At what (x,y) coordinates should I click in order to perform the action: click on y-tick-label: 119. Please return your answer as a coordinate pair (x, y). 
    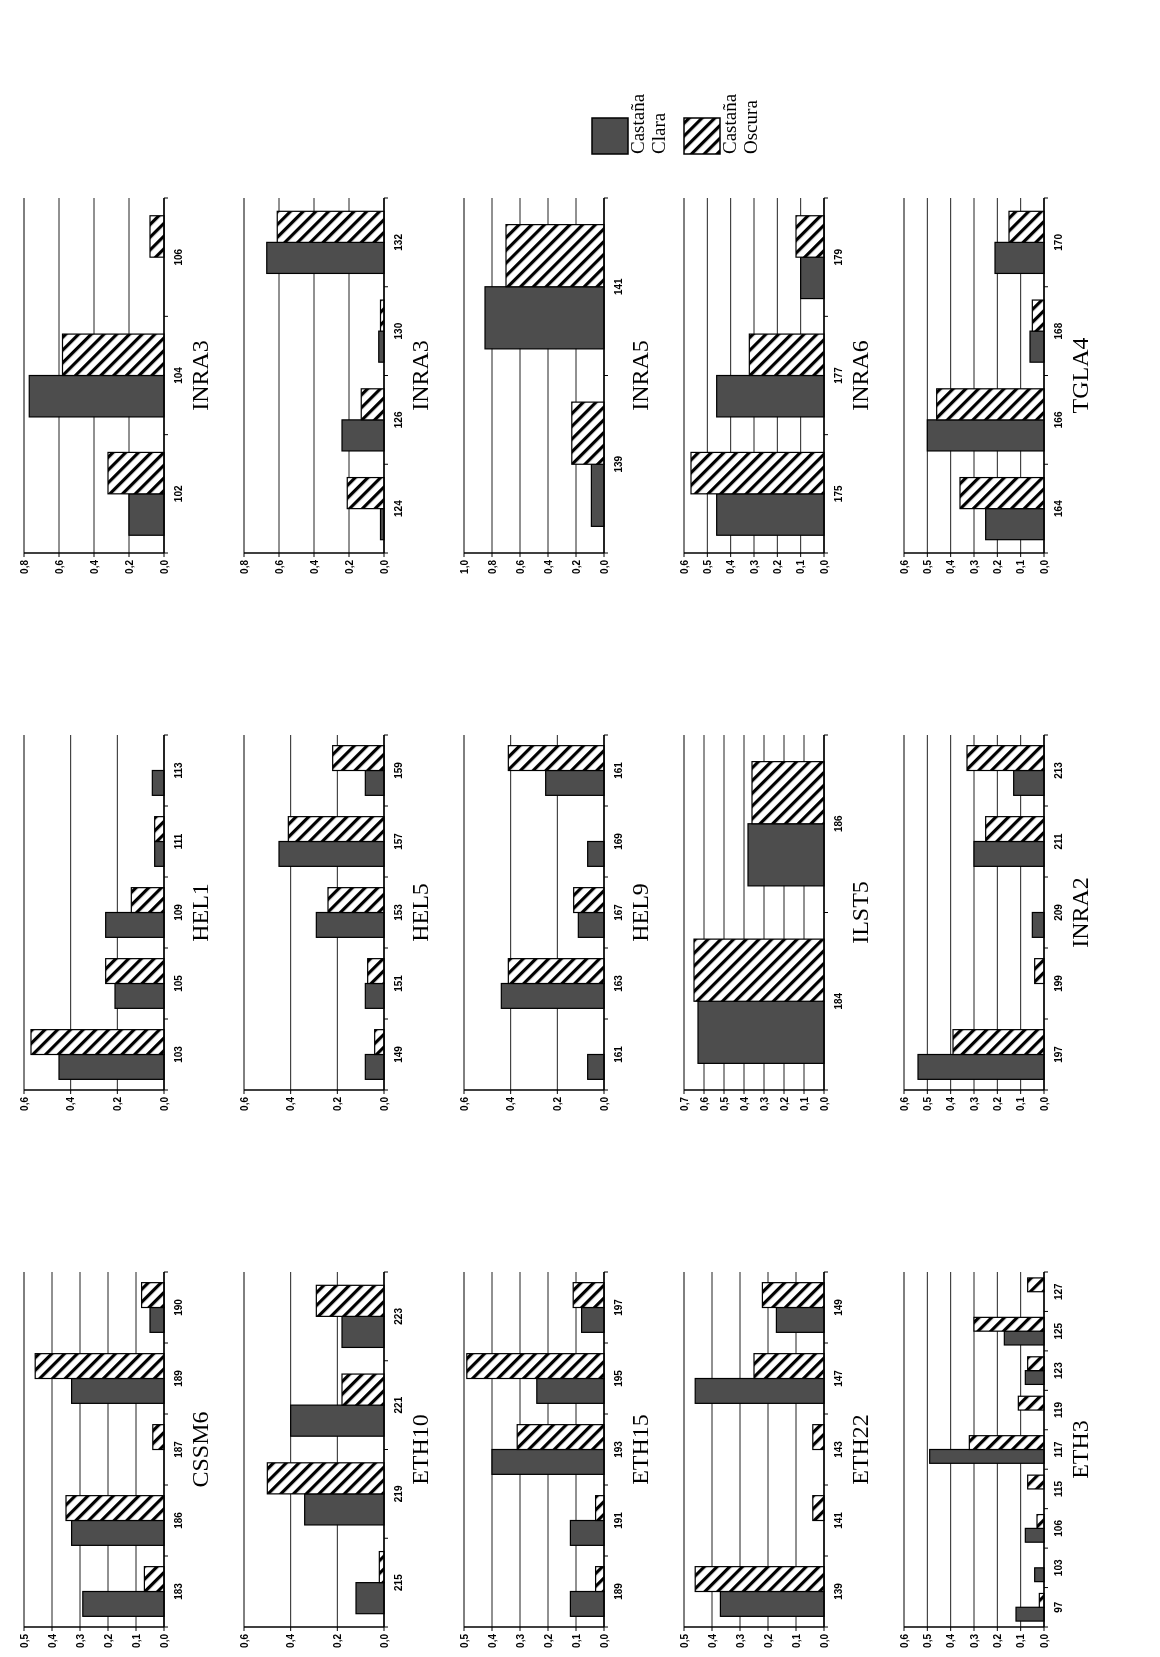
    Looking at the image, I should click on (1058, 1410).